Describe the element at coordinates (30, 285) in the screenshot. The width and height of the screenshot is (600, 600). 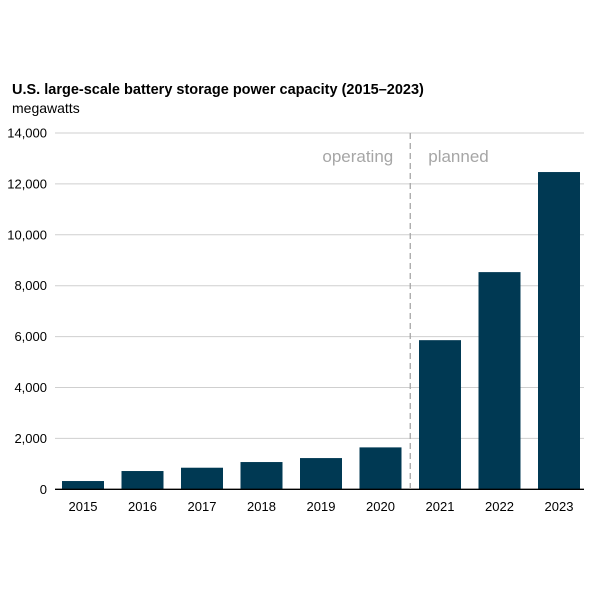
I see `y-tick-label: 8,000` at that location.